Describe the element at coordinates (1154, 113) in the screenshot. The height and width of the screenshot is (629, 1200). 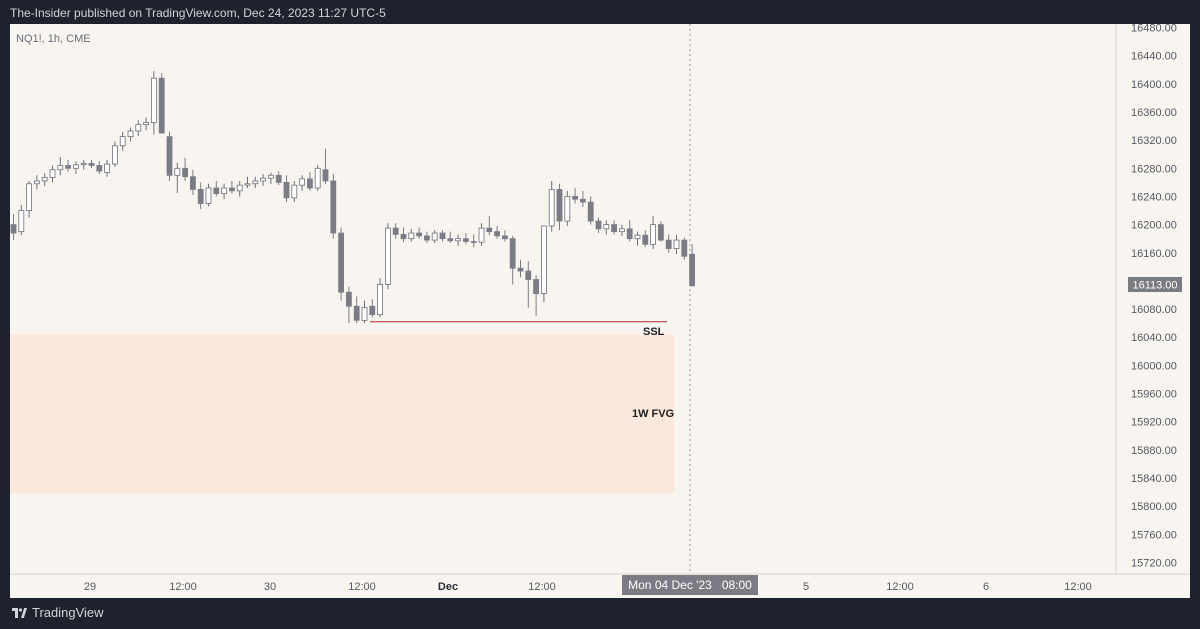
I see `price-tick-label: 16360.00` at that location.